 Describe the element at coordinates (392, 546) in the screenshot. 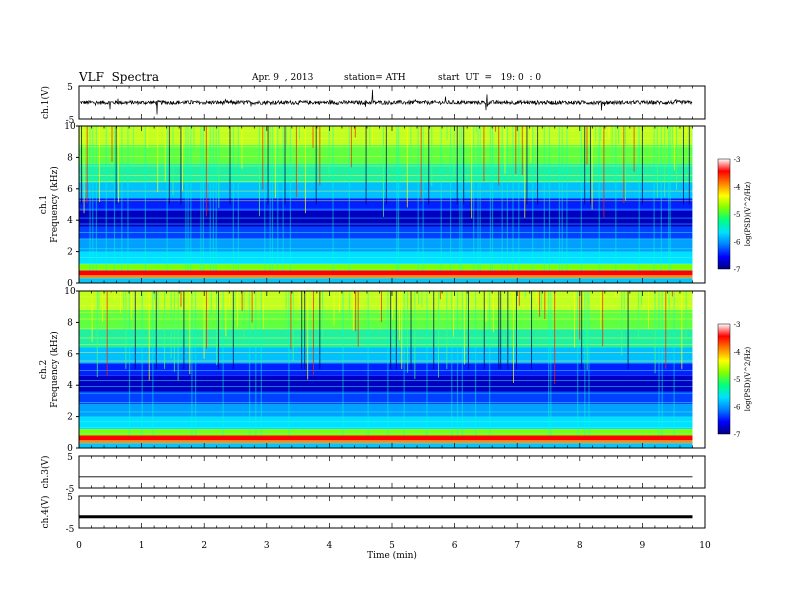

I see `xtick-label: 5` at that location.